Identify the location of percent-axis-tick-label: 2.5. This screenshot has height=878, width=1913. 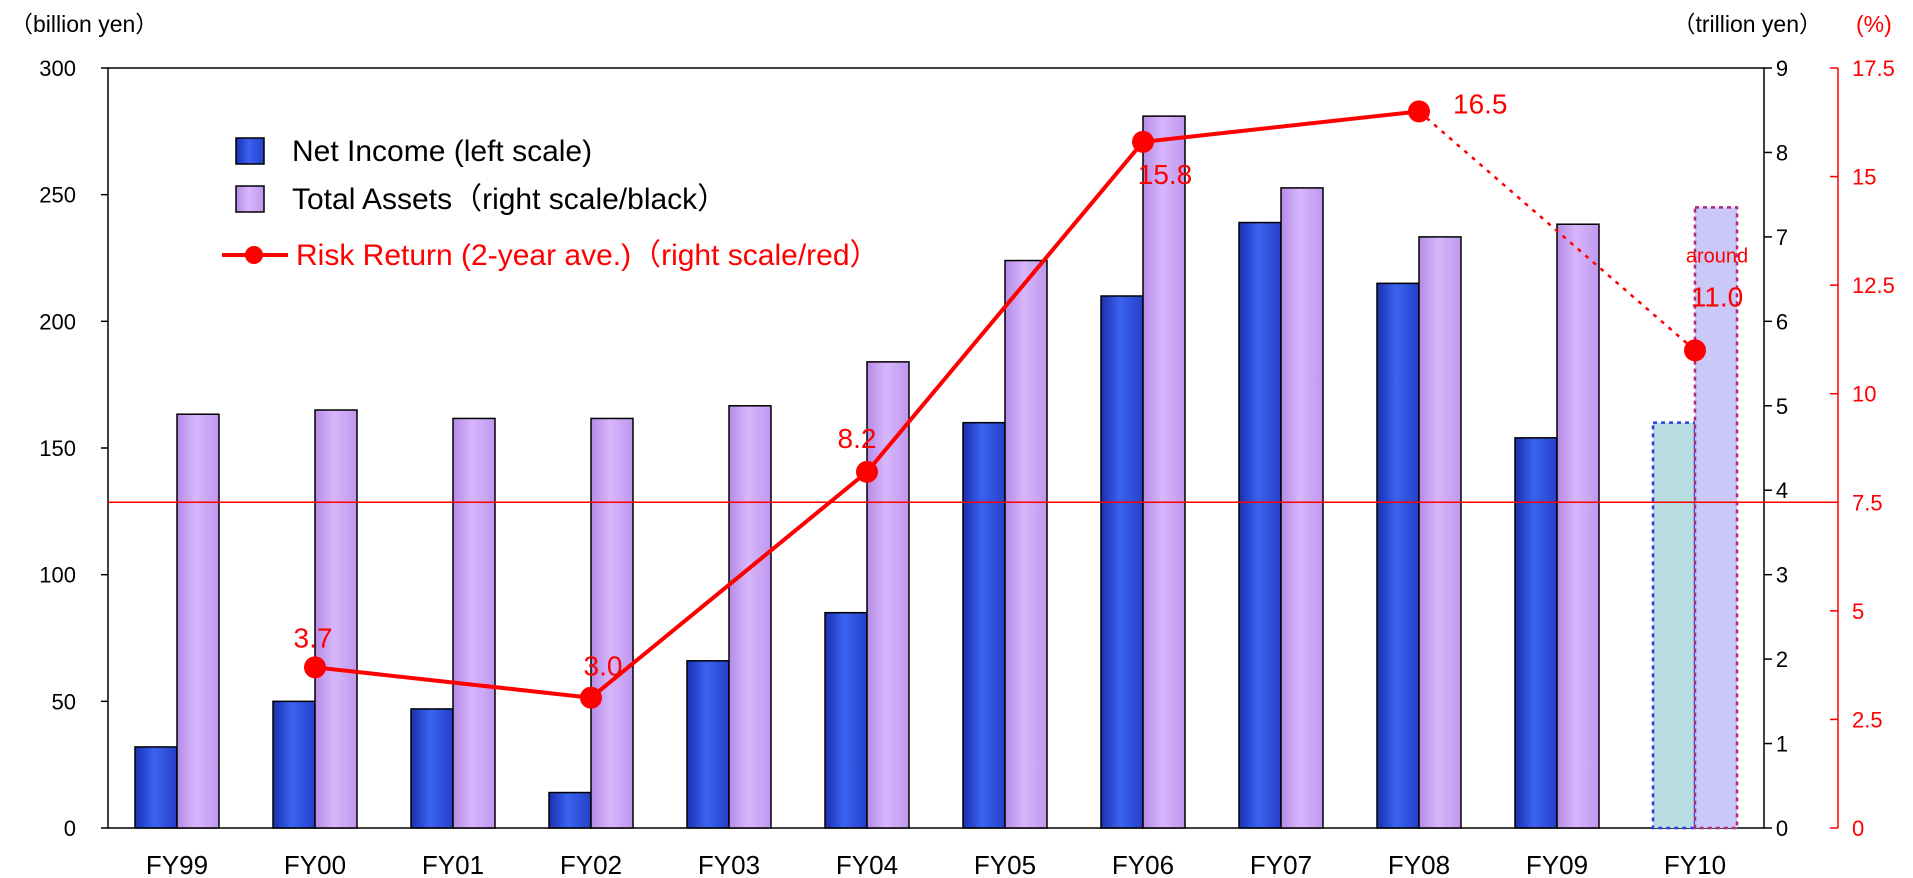
(1867, 719).